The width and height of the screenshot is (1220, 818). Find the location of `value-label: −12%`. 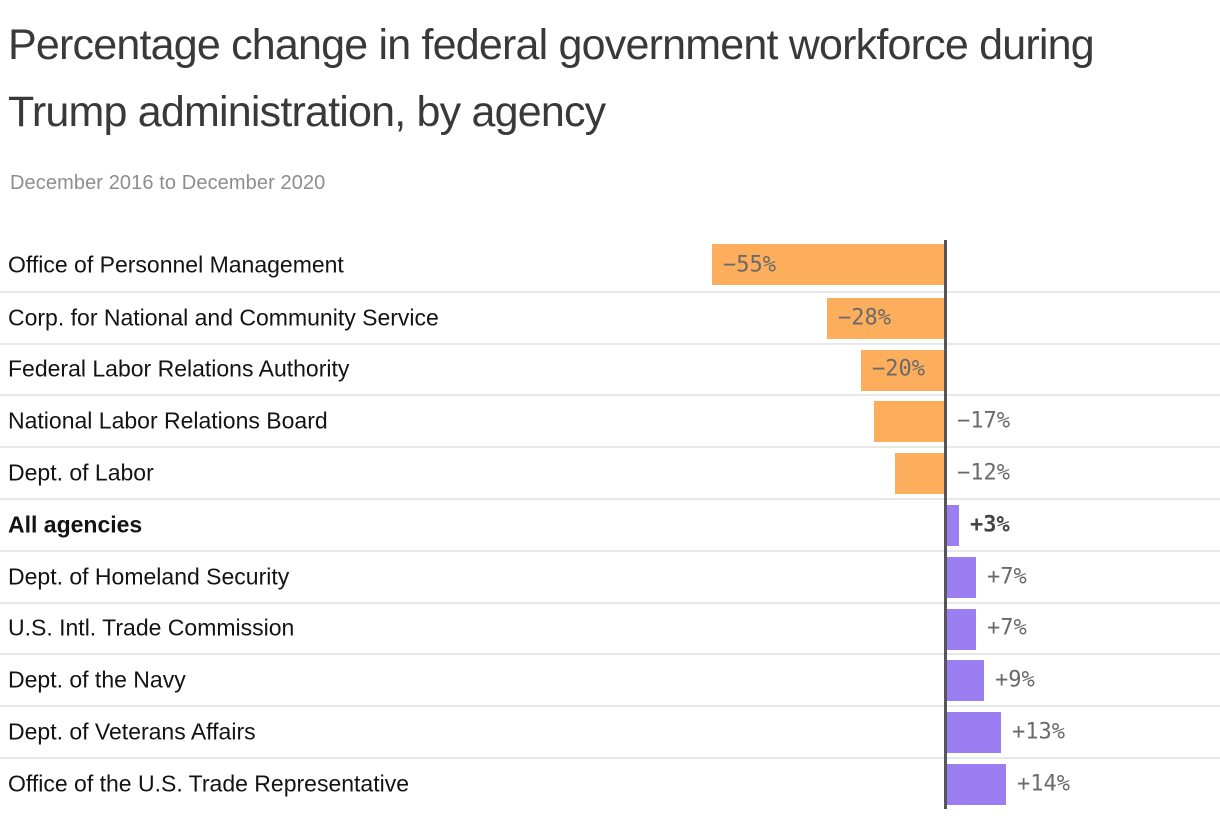

value-label: −12% is located at coordinates (983, 473).